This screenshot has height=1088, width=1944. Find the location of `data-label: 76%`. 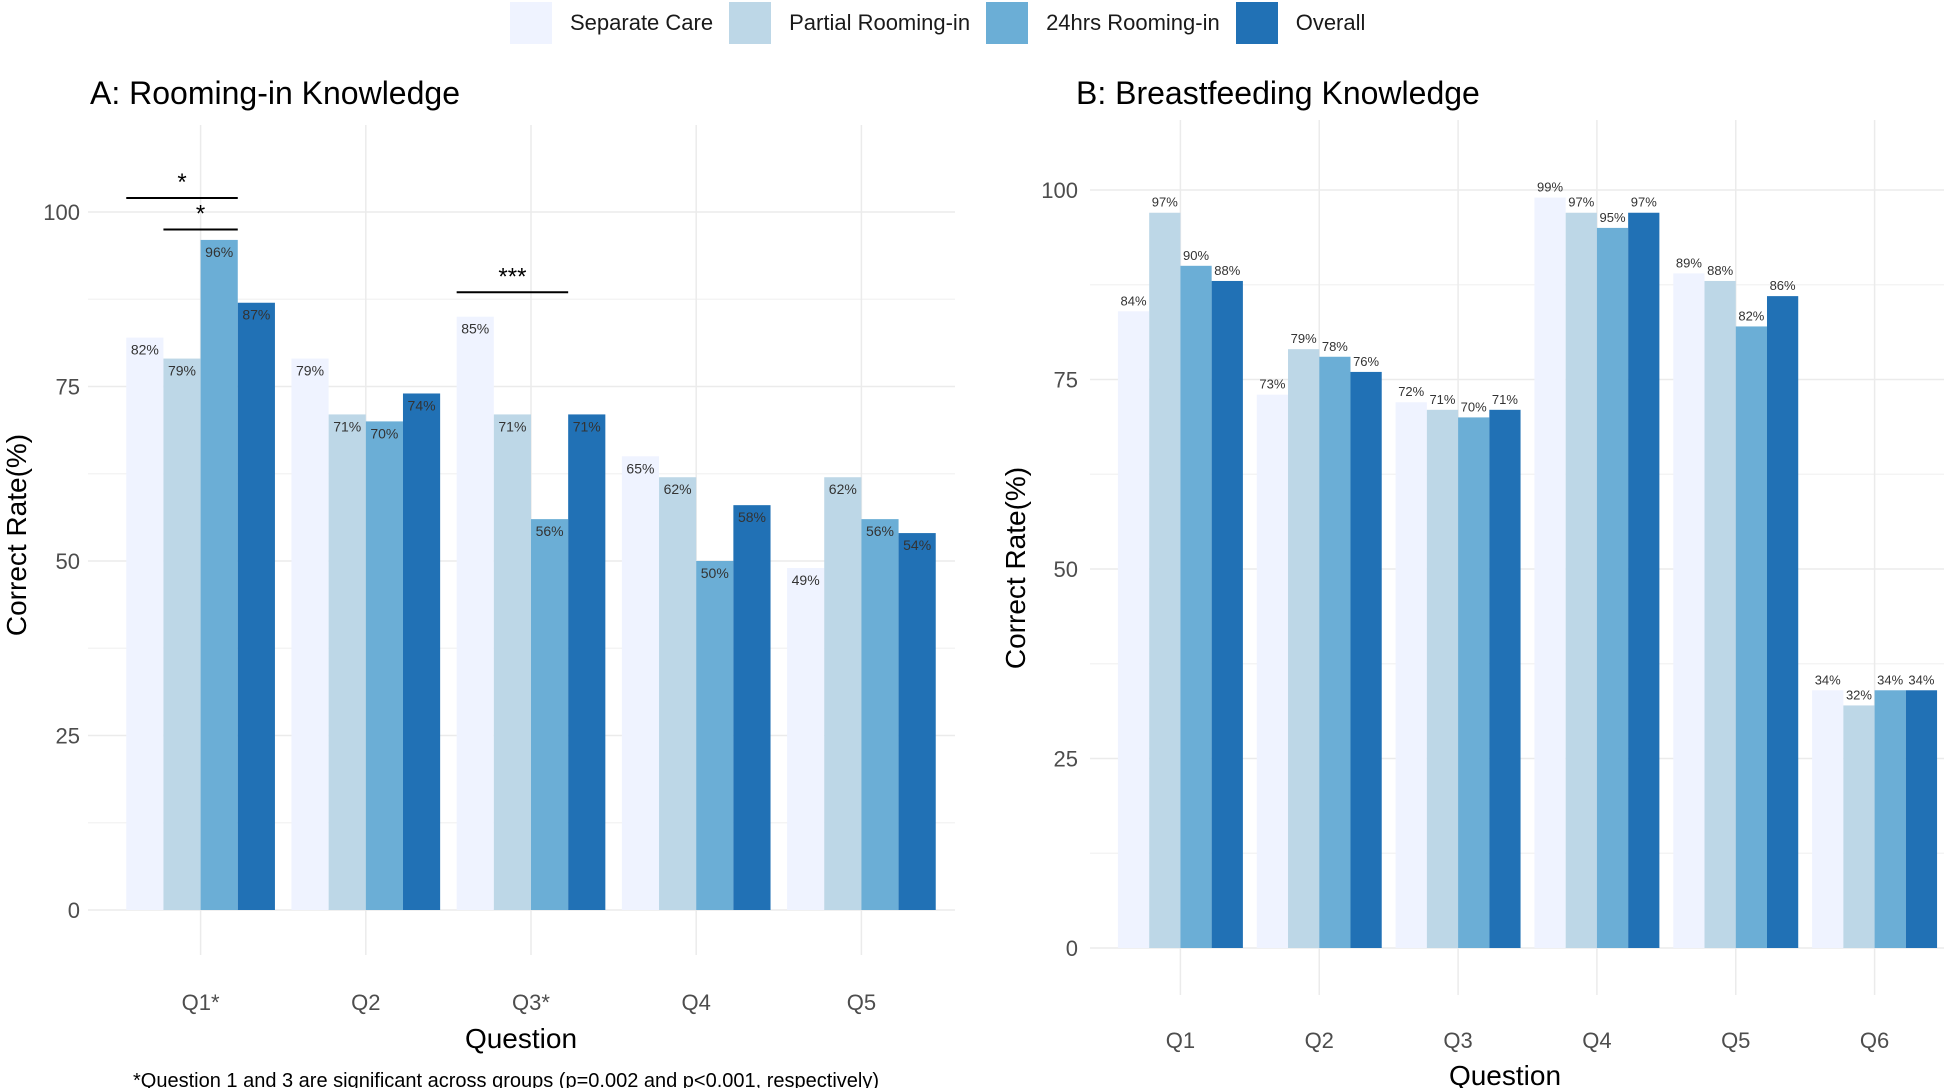

data-label: 76% is located at coordinates (1366, 361).